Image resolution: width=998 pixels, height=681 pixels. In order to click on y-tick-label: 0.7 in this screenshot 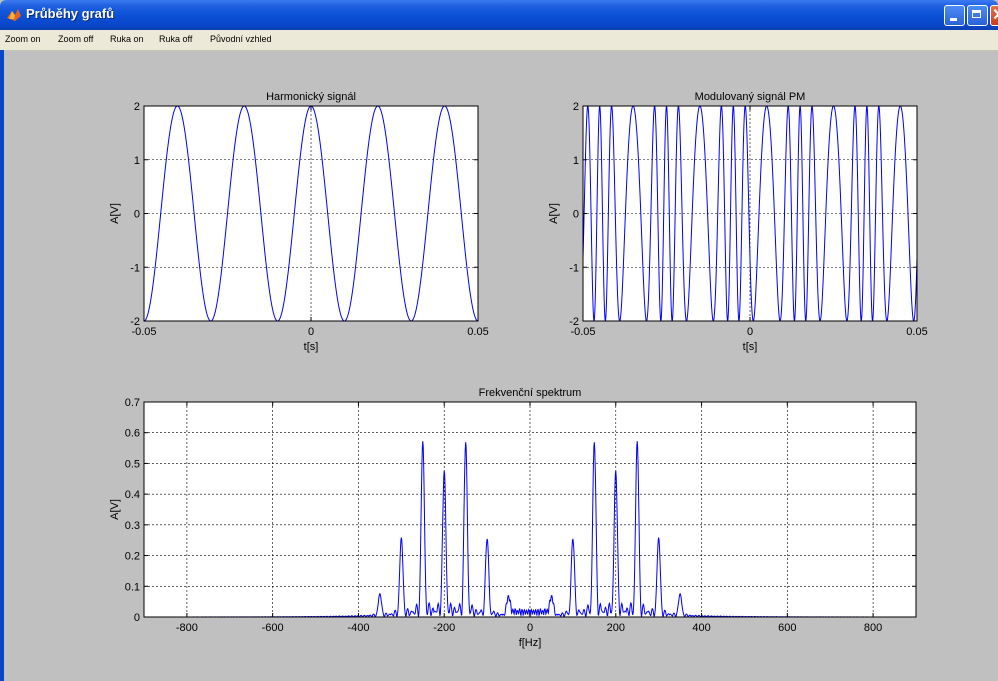, I will do `click(132, 403)`.